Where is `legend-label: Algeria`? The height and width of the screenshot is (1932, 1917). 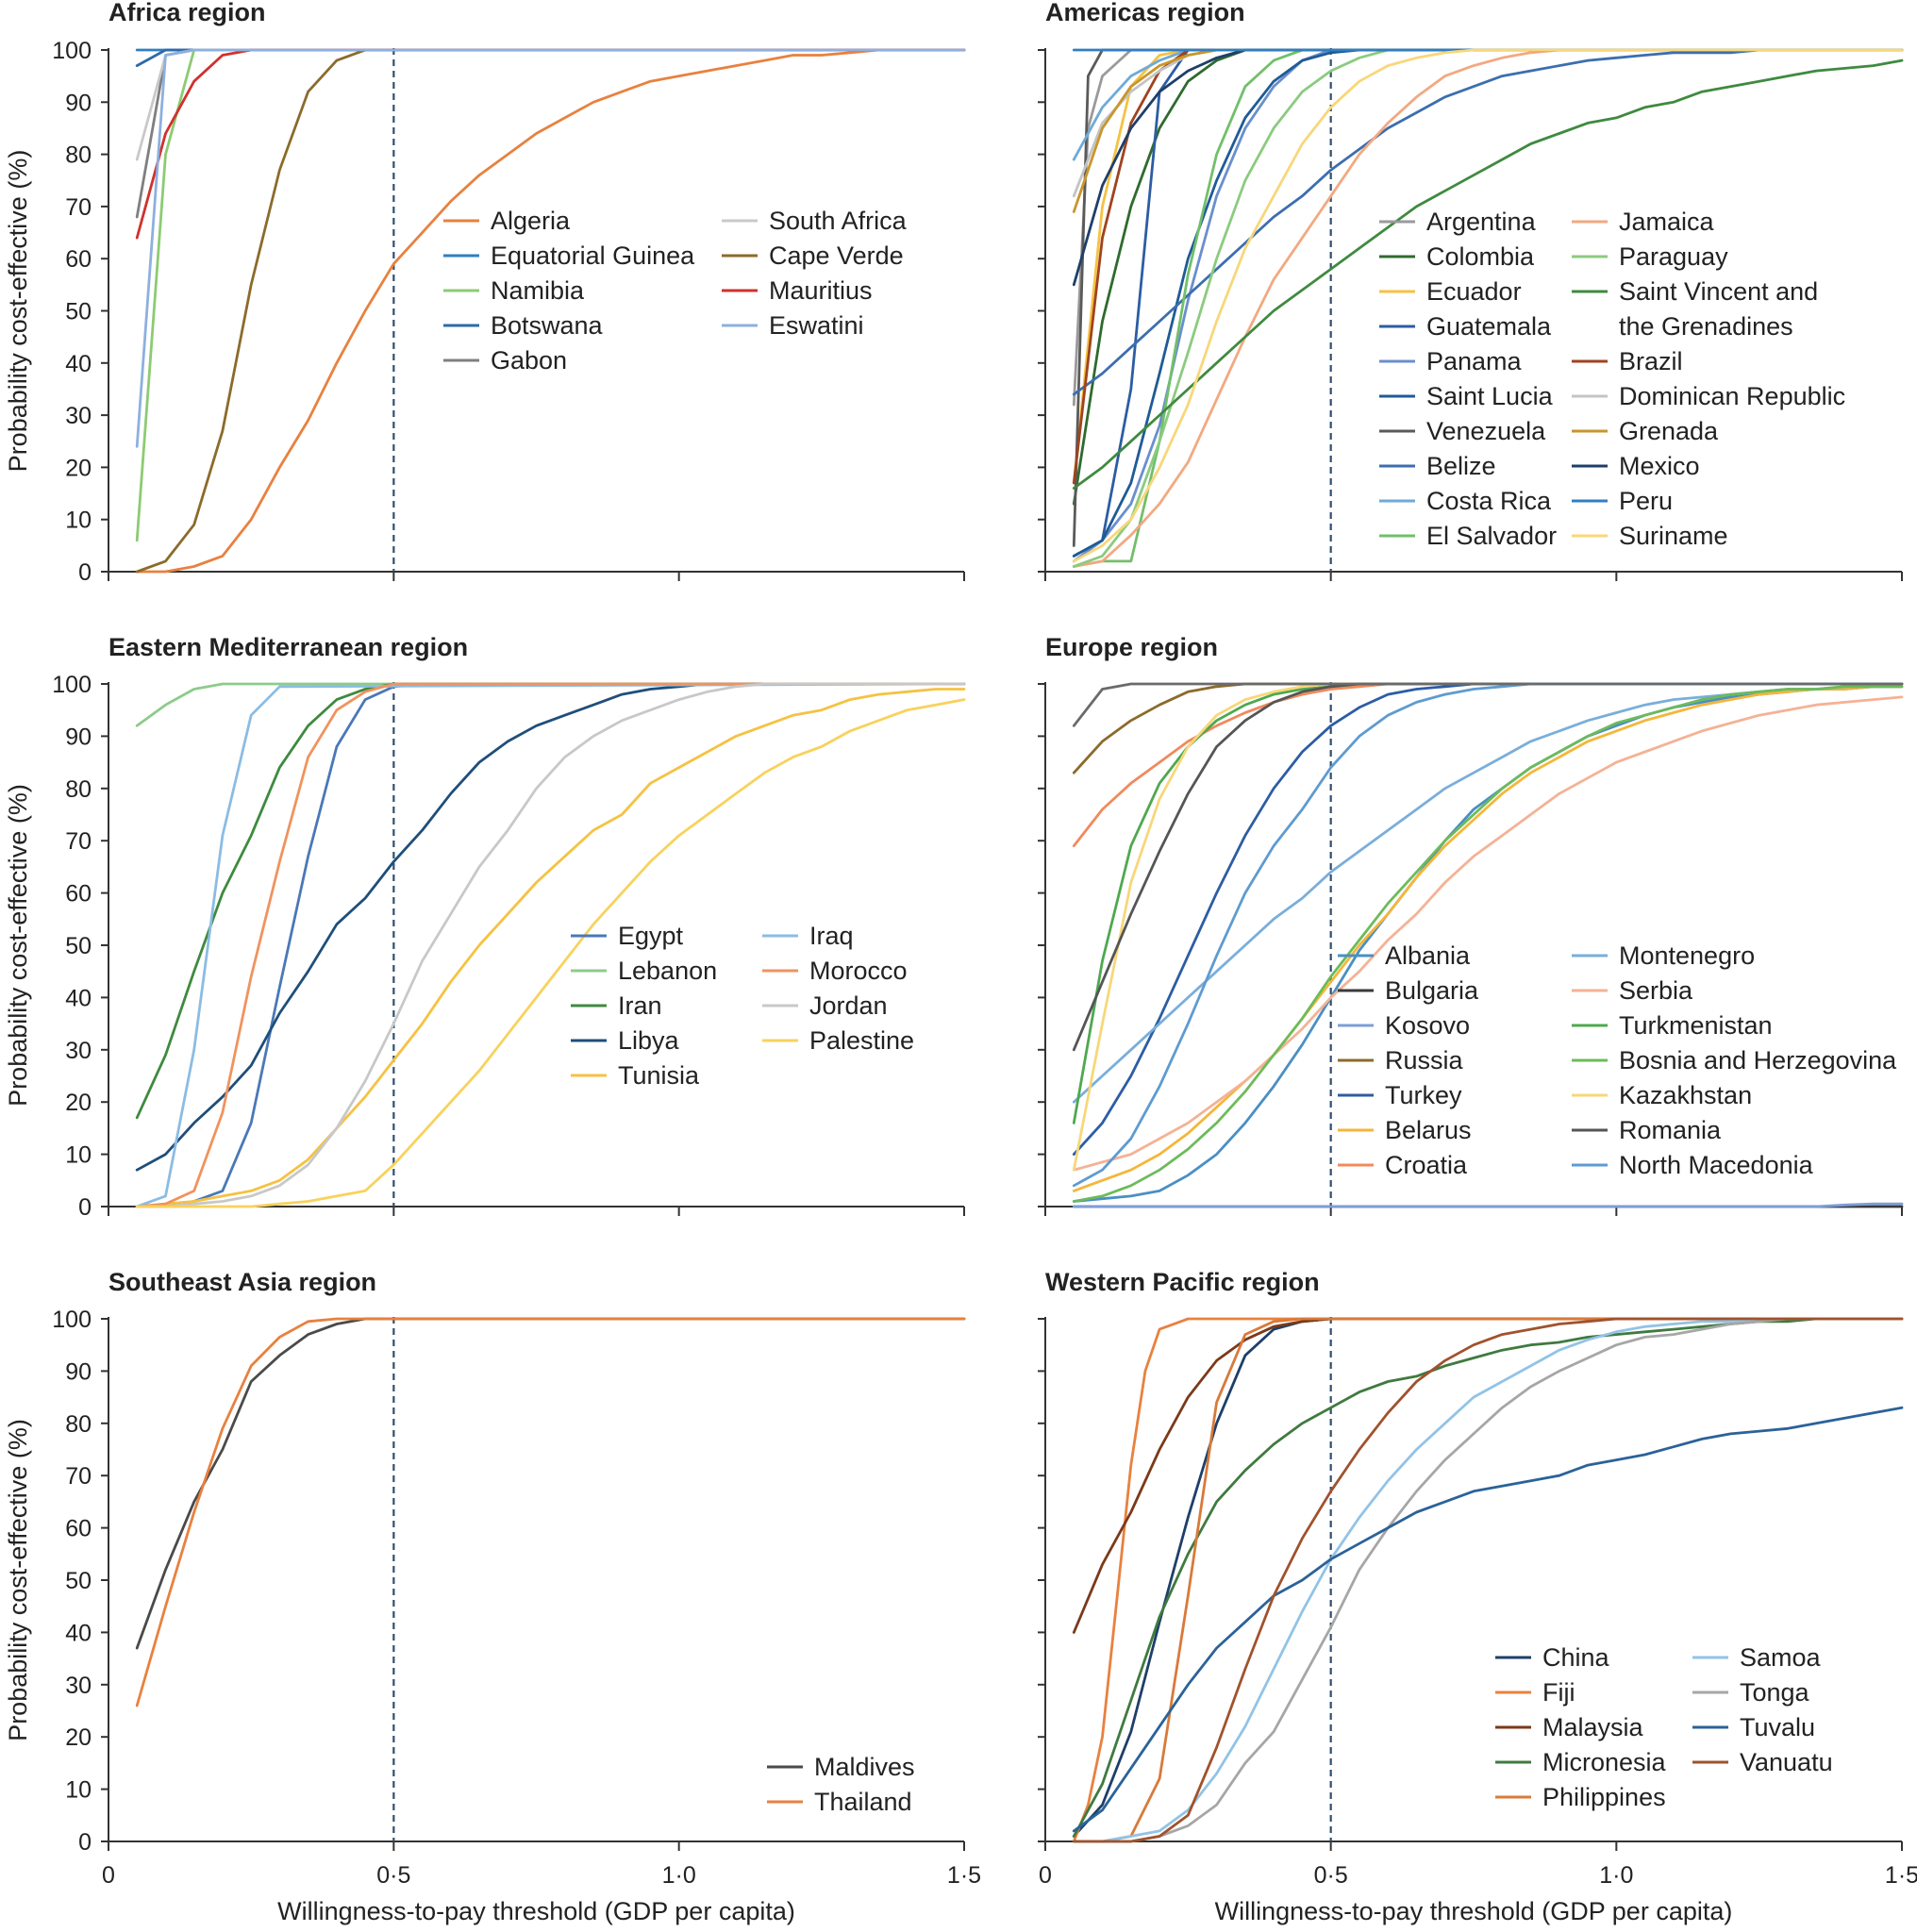
legend-label: Algeria is located at coordinates (531, 221).